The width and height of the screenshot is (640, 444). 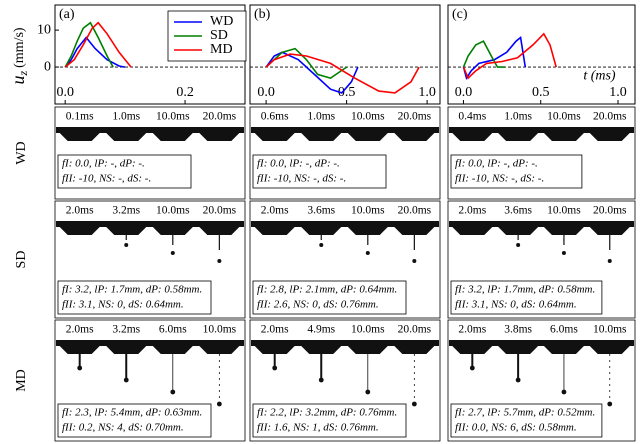 What do you see at coordinates (516, 428) in the screenshot?
I see `info-text: fII: 0.0, NS: 6, dS: 0.58mm.` at bounding box center [516, 428].